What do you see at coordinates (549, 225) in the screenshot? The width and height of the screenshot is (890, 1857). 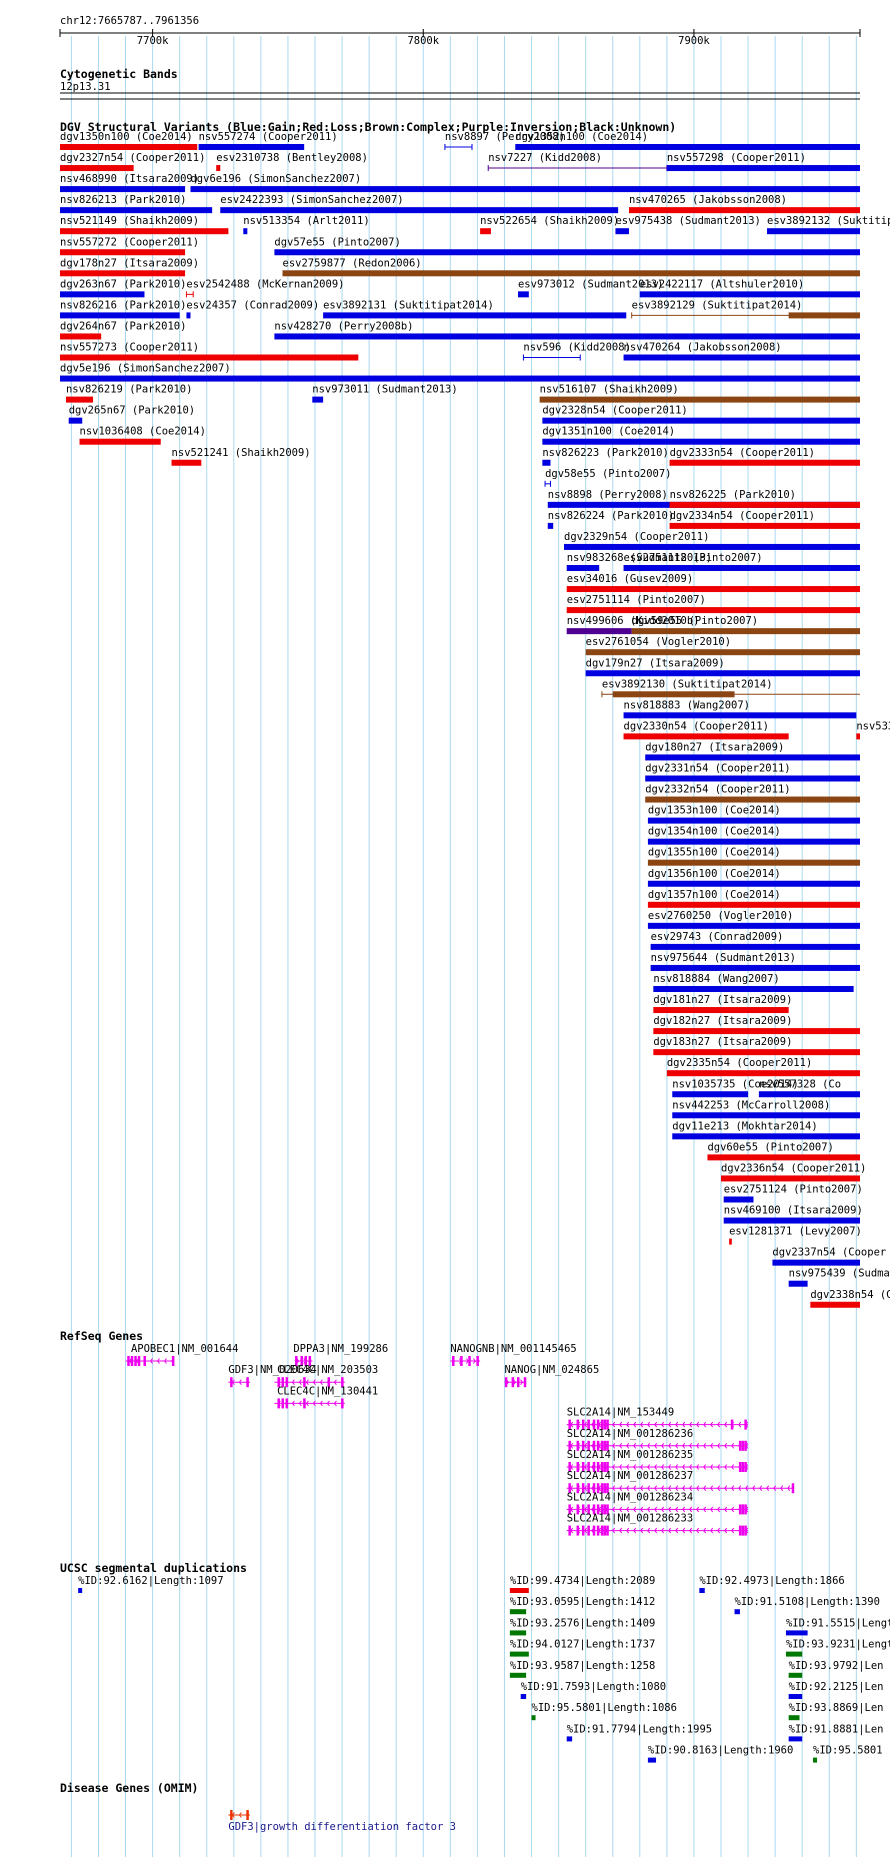 I see `dgv-variant: nsv522654 (Shaikh2009)` at bounding box center [549, 225].